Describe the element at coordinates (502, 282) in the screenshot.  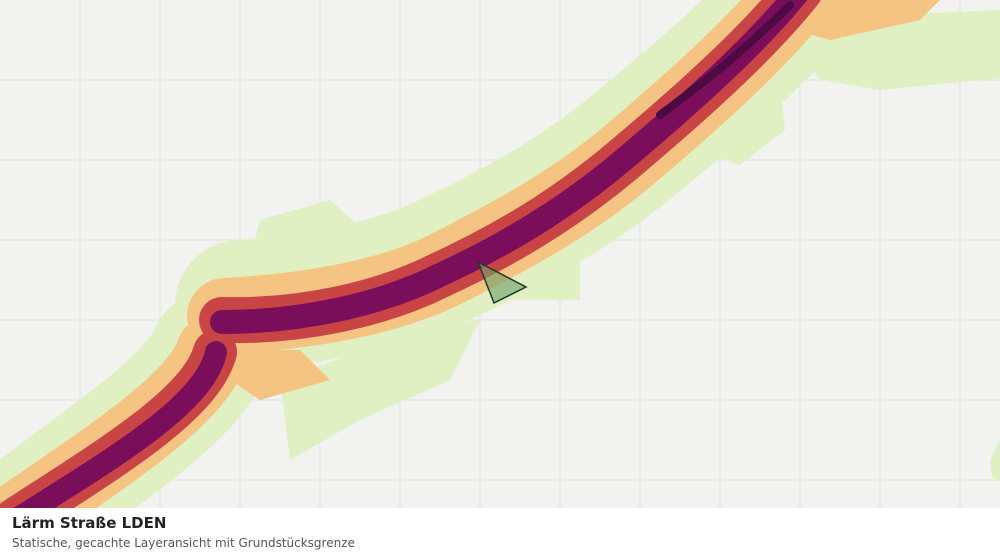
I see `parcel-boundary` at that location.